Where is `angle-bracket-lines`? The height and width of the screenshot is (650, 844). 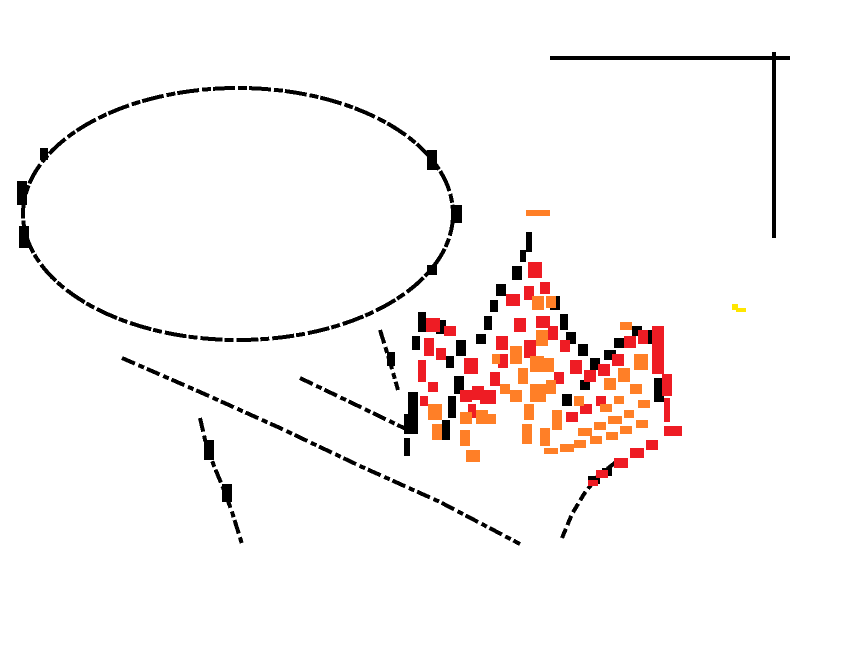 angle-bracket-lines is located at coordinates (670, 145).